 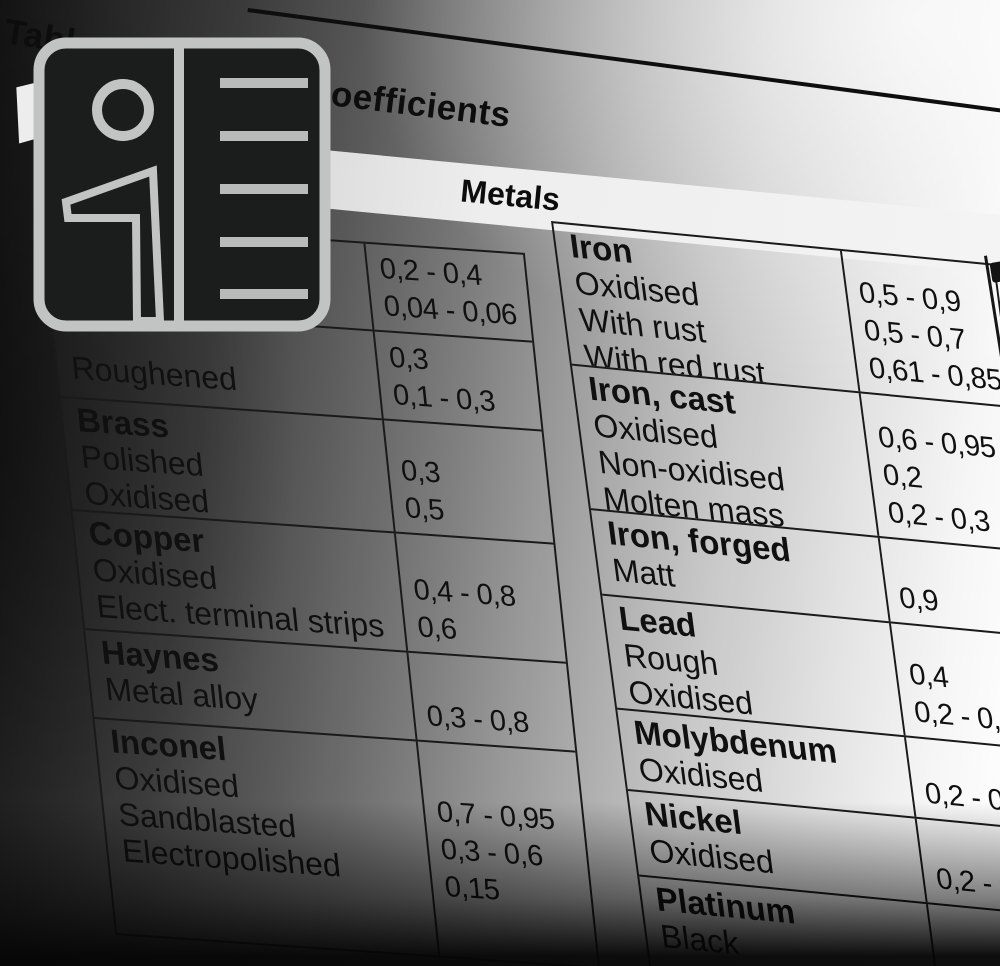 What do you see at coordinates (930, 471) in the screenshot?
I see `value-cell: 0,6 - 0,95 0,2 0,2 - 0,3` at bounding box center [930, 471].